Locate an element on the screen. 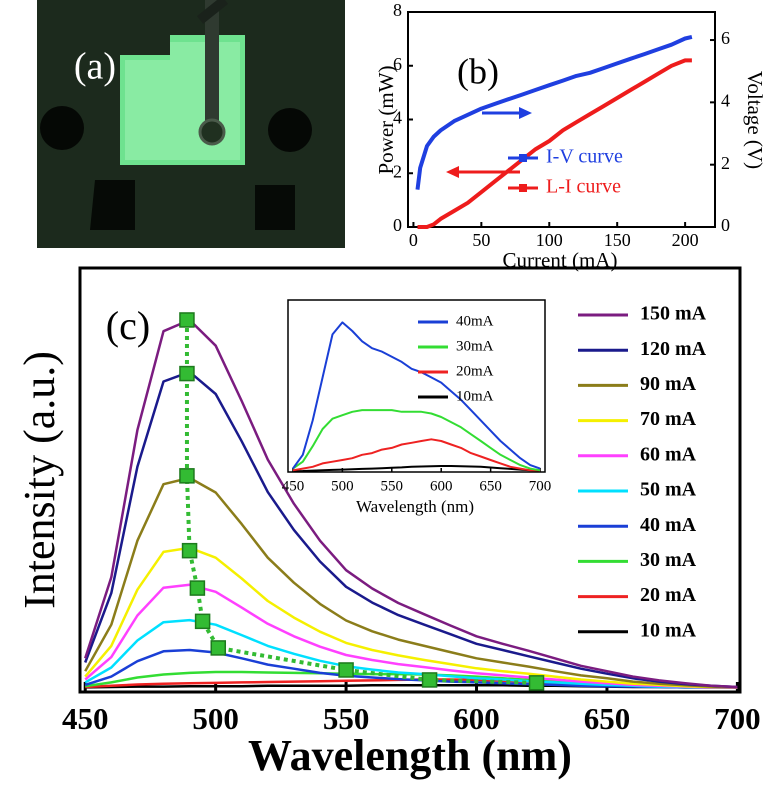 This screenshot has width=769, height=801. legend-label: 10 mA is located at coordinates (668, 630).